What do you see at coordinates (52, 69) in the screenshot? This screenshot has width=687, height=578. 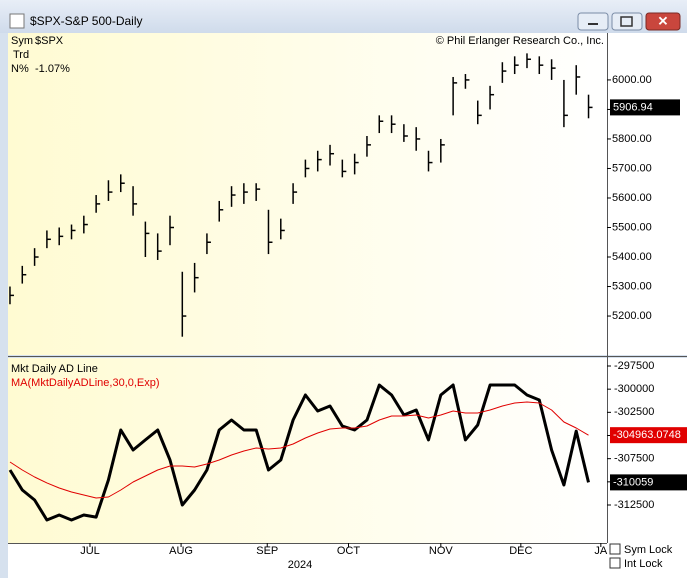 I see `info-value: -1.07%` at bounding box center [52, 69].